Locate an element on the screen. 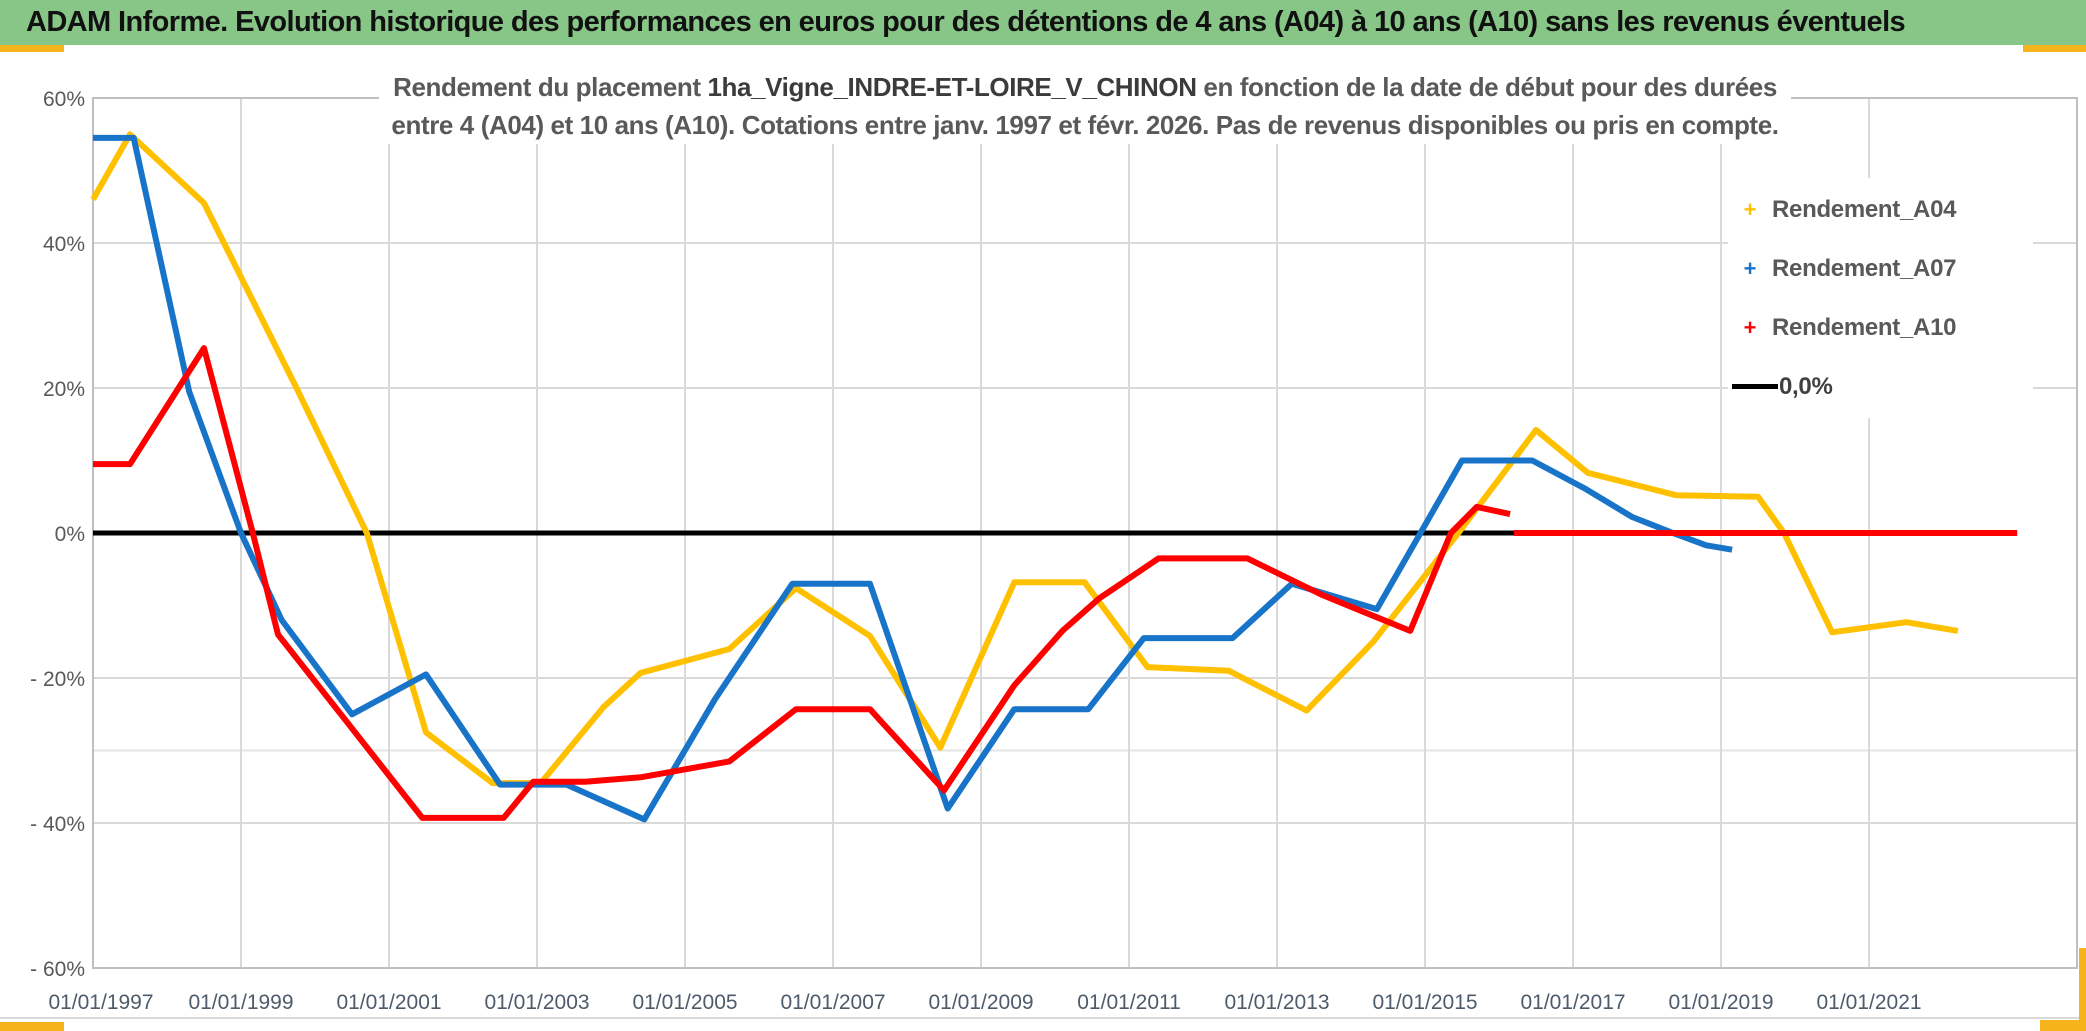  y-tick-label: 60% is located at coordinates (64, 99).